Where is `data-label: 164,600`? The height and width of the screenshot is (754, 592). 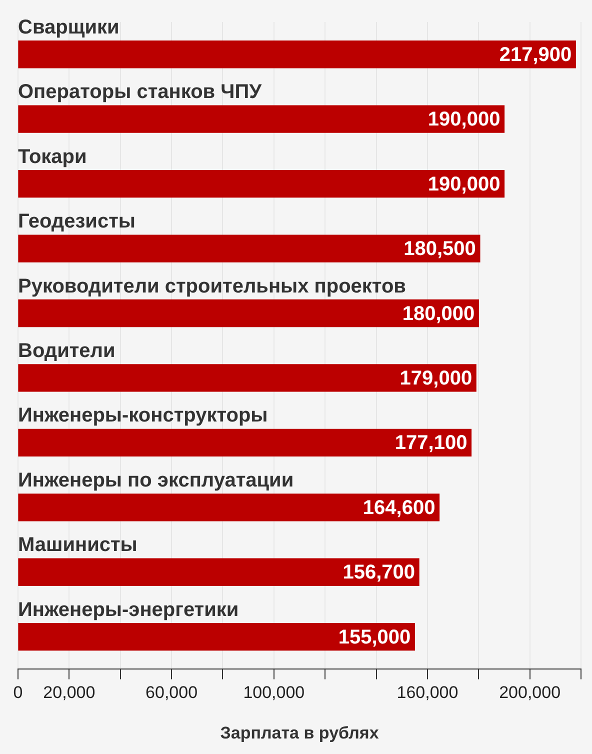
data-label: 164,600 is located at coordinates (399, 507).